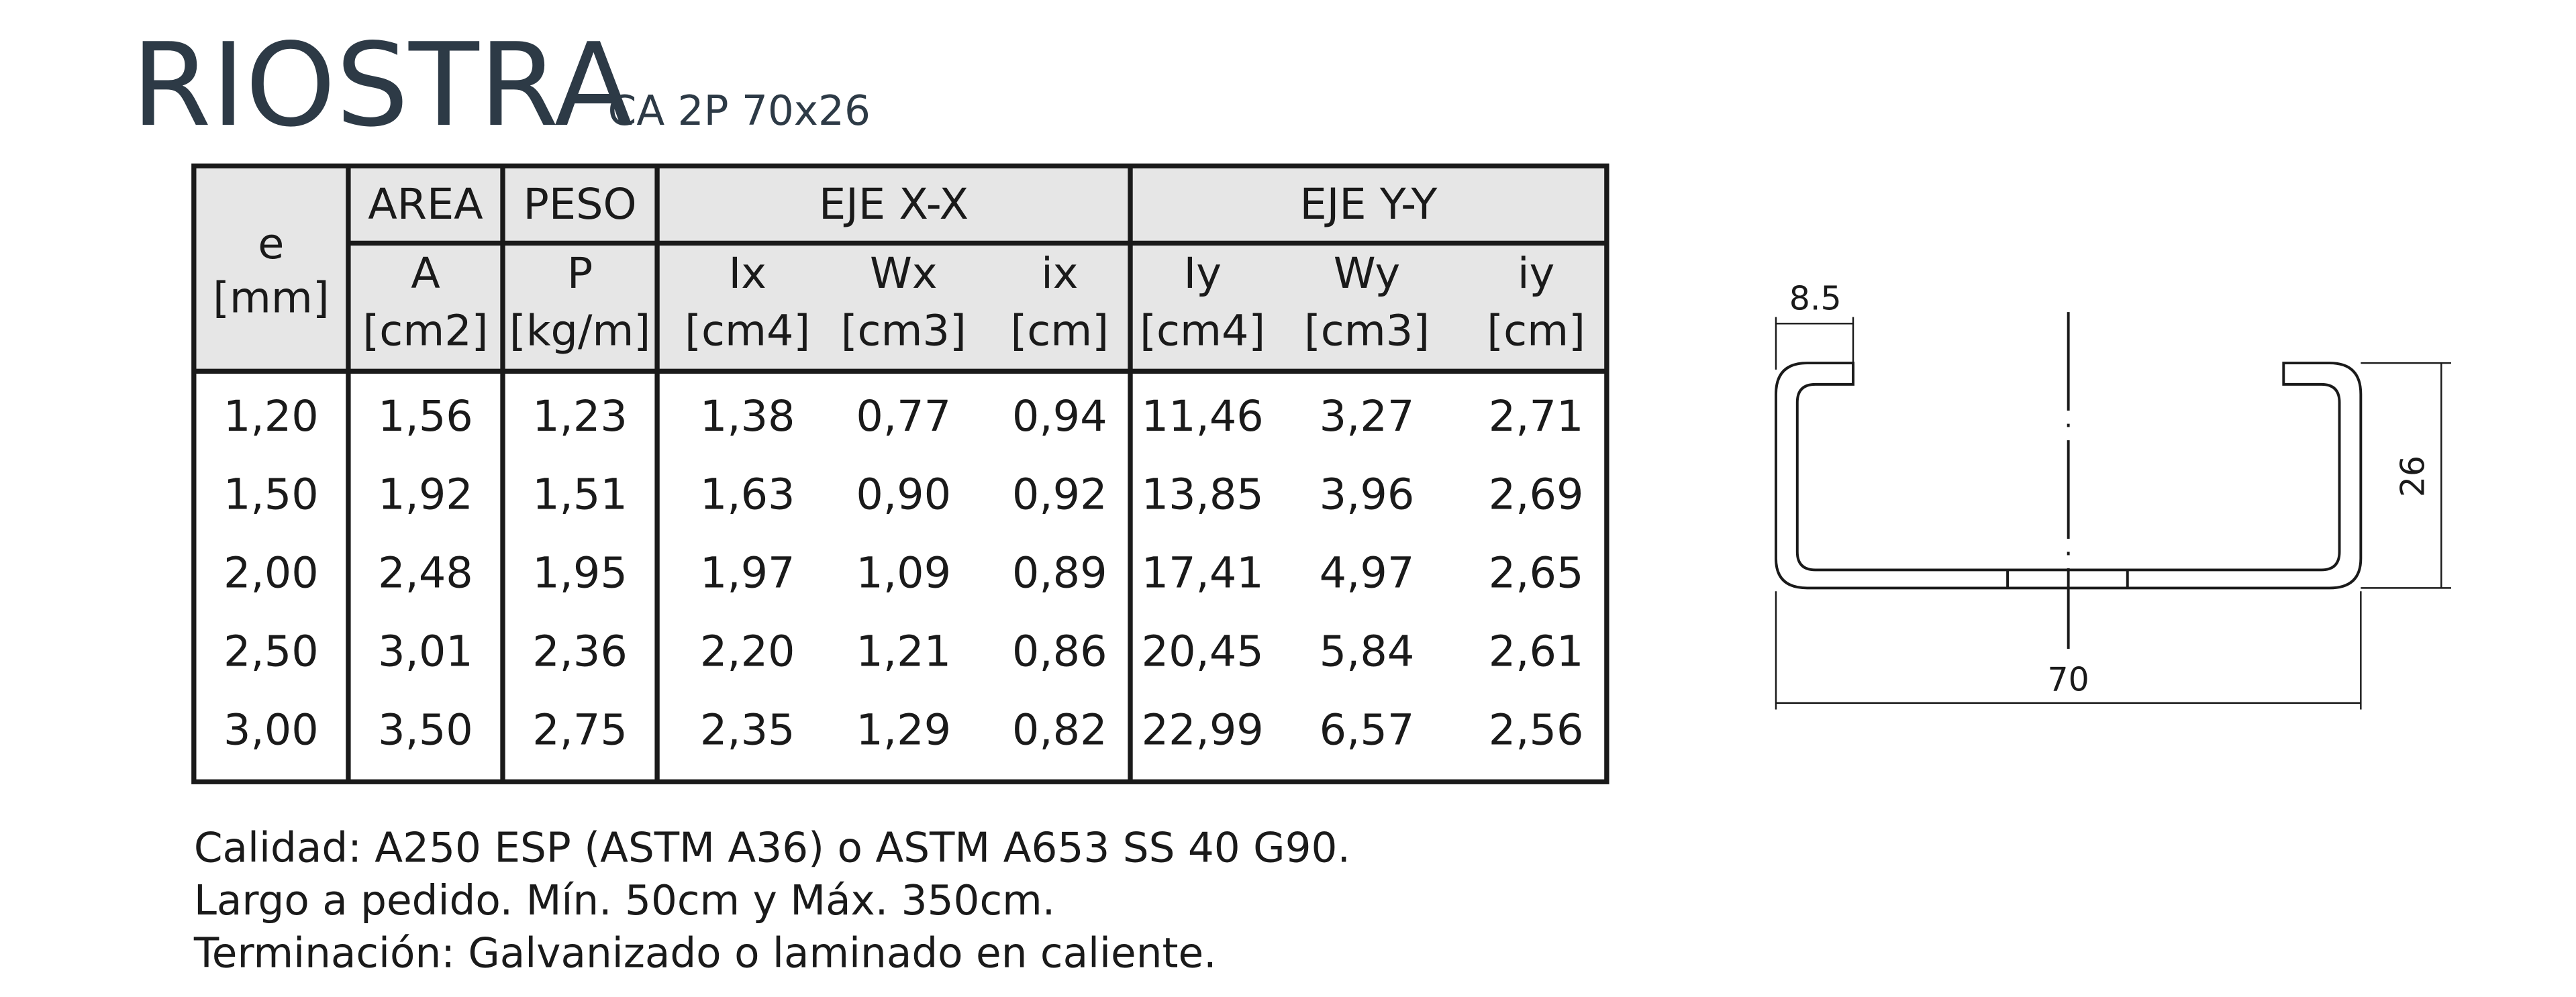 The width and height of the screenshot is (2576, 997). I want to click on cell: 3,27, so click(1367, 416).